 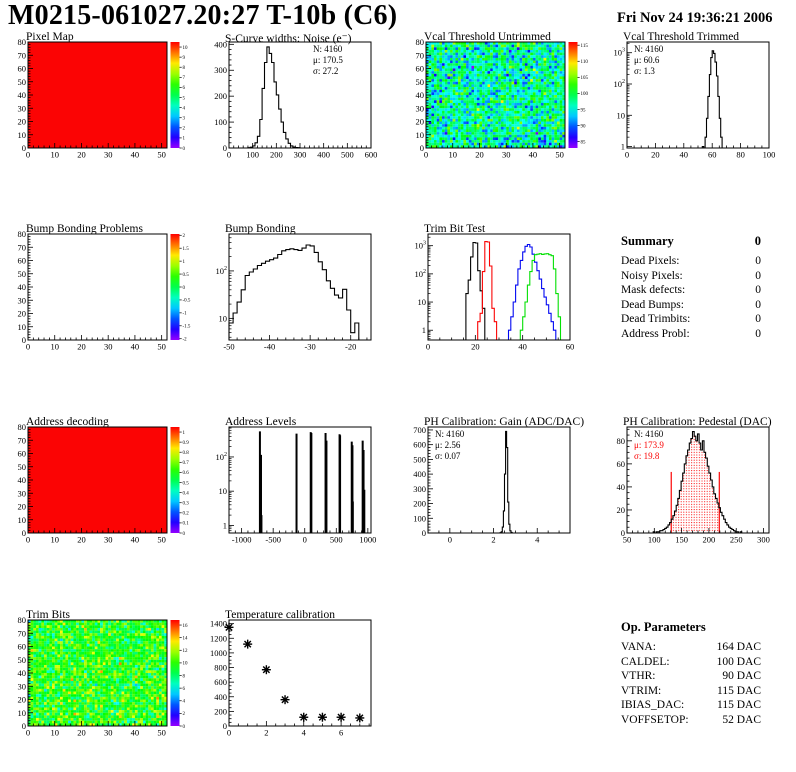 I want to click on svg-text: μ: 170.5, so click(x=328, y=60).